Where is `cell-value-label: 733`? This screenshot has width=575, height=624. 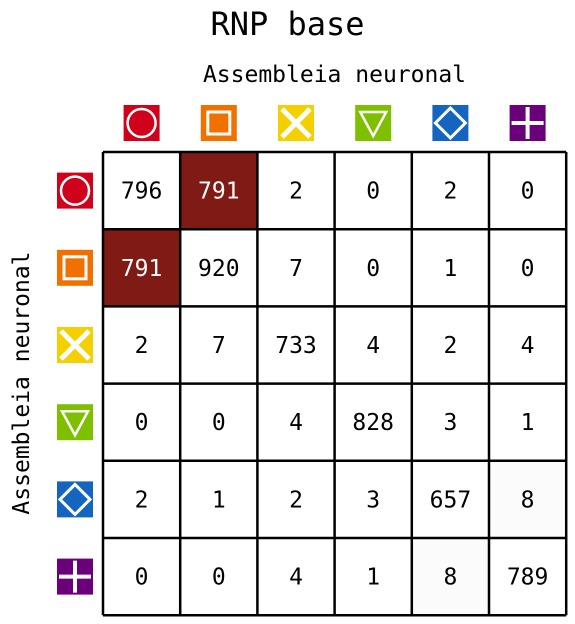 cell-value-label: 733 is located at coordinates (296, 346).